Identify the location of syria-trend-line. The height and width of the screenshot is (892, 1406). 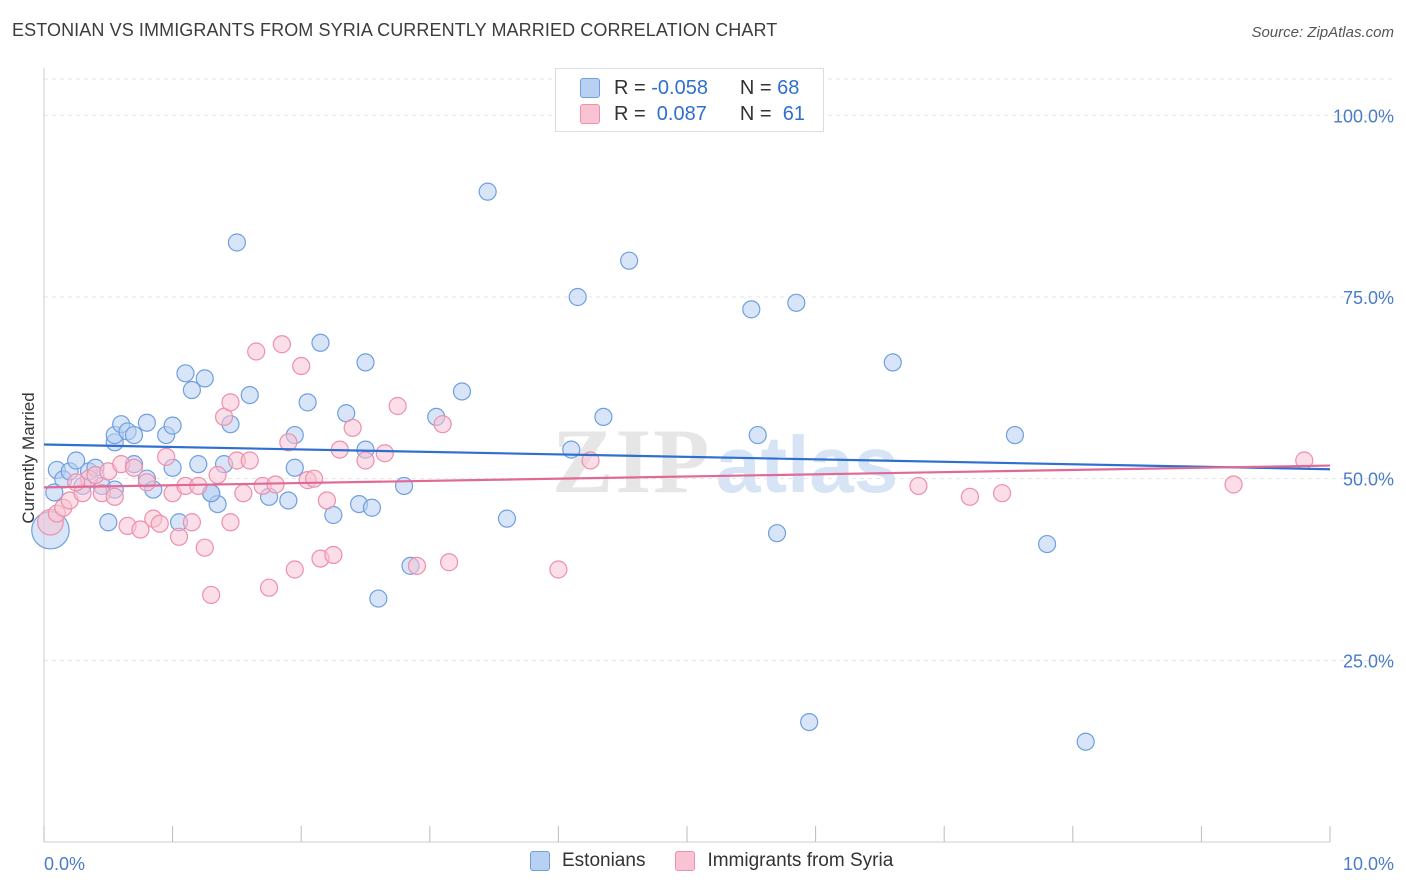
(687, 476).